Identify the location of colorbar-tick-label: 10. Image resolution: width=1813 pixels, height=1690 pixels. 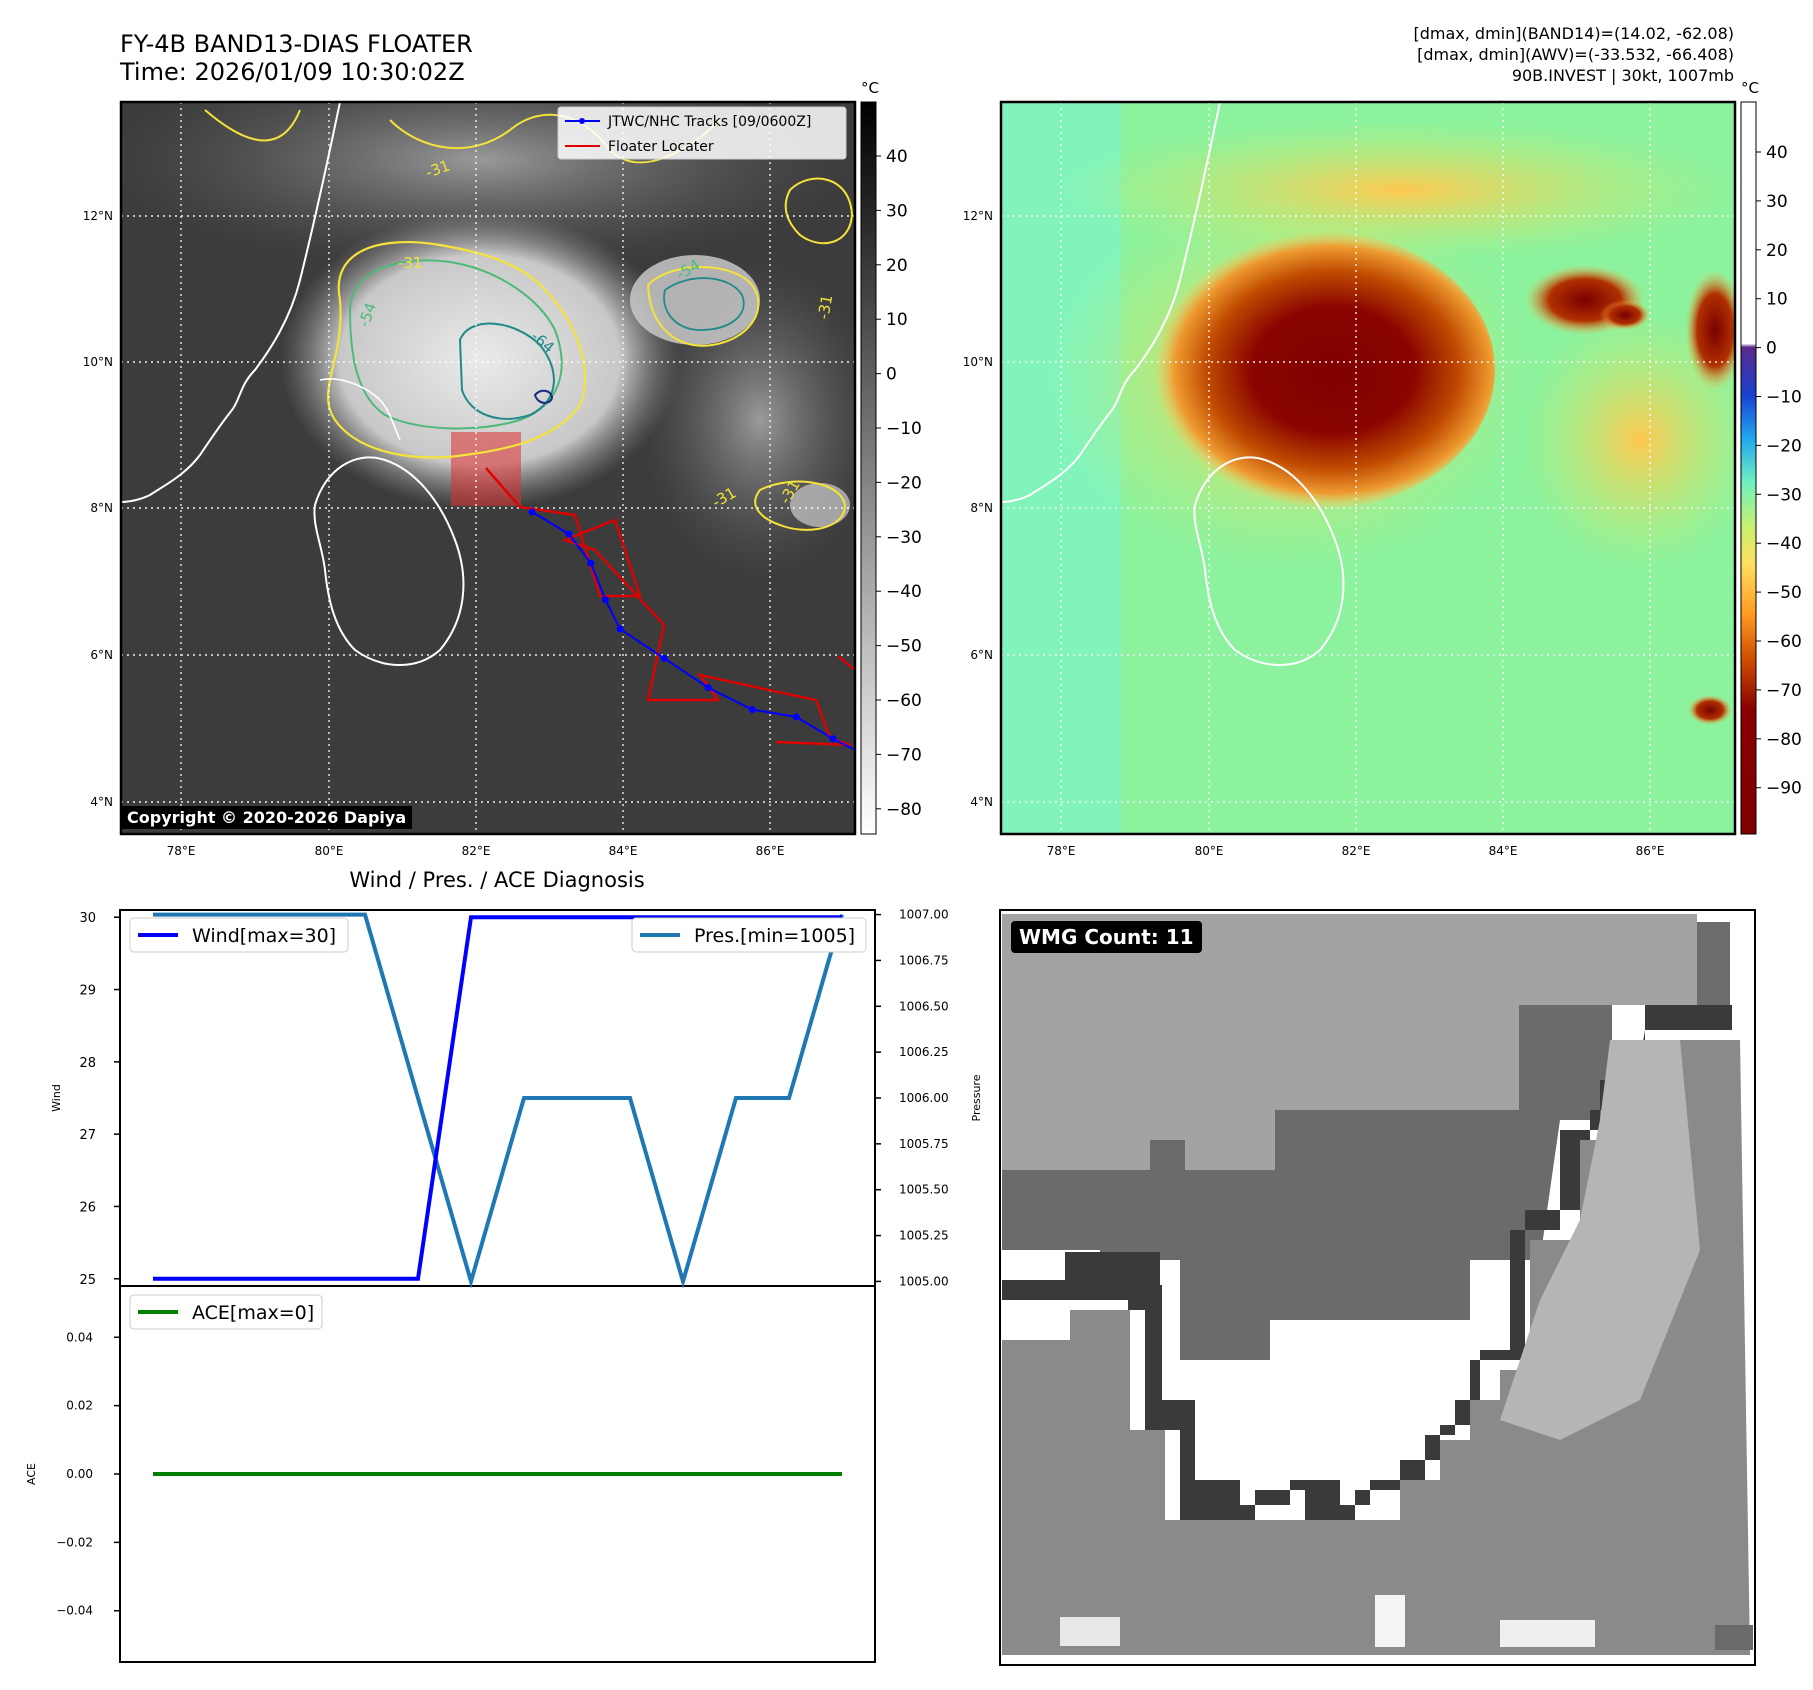
(1777, 300).